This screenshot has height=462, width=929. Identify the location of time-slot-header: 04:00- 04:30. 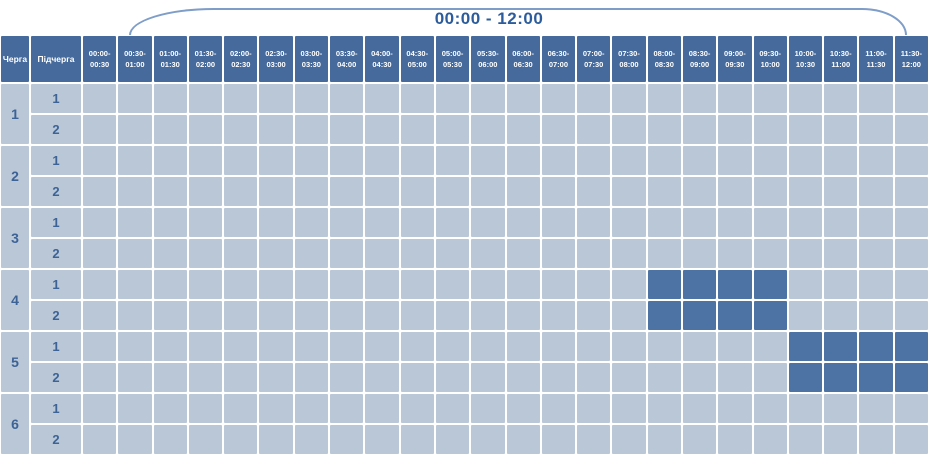
(382, 59).